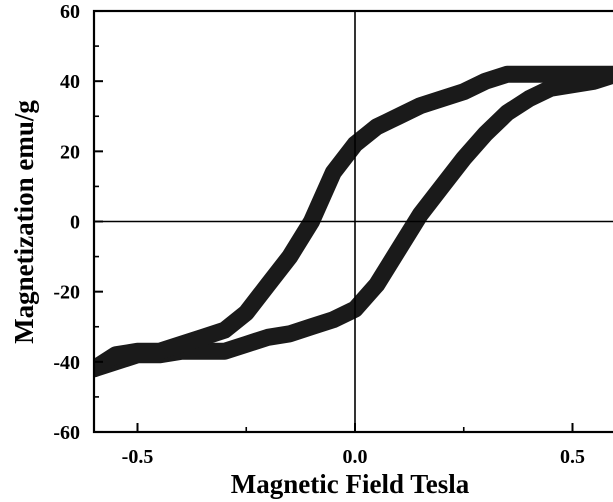 Image resolution: width=613 pixels, height=502 pixels. What do you see at coordinates (70, 12) in the screenshot?
I see `y-tick-label: 60` at bounding box center [70, 12].